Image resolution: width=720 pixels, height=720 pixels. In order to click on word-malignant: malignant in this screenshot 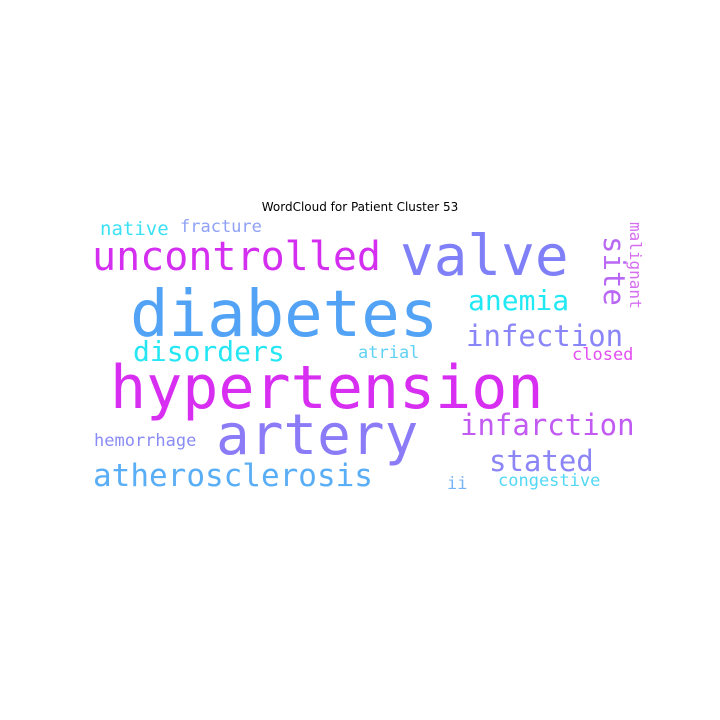, I will do `click(635, 265)`.